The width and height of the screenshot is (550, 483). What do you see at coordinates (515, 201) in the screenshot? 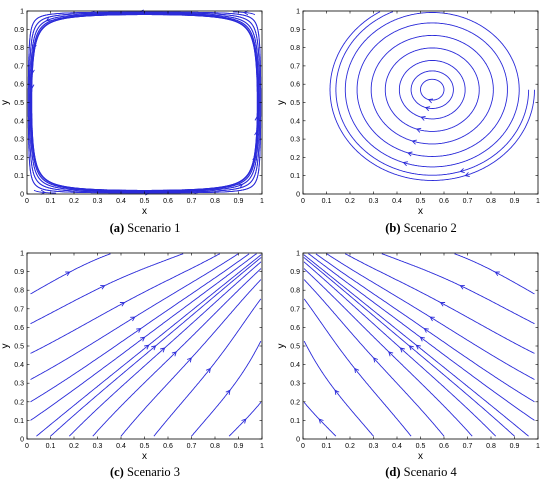
I see `x-tick-label: 0.9` at bounding box center [515, 201].